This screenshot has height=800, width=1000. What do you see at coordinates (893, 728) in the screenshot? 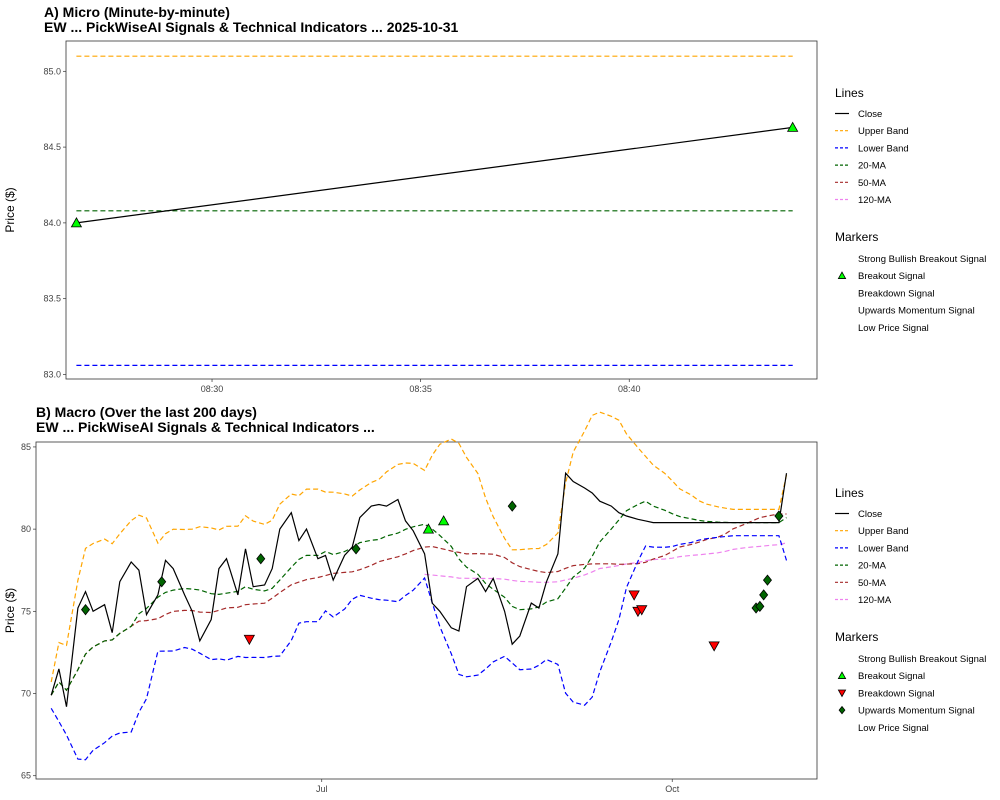
I see `panel-b-legend-marker-label-4: Low Price Signal` at bounding box center [893, 728].